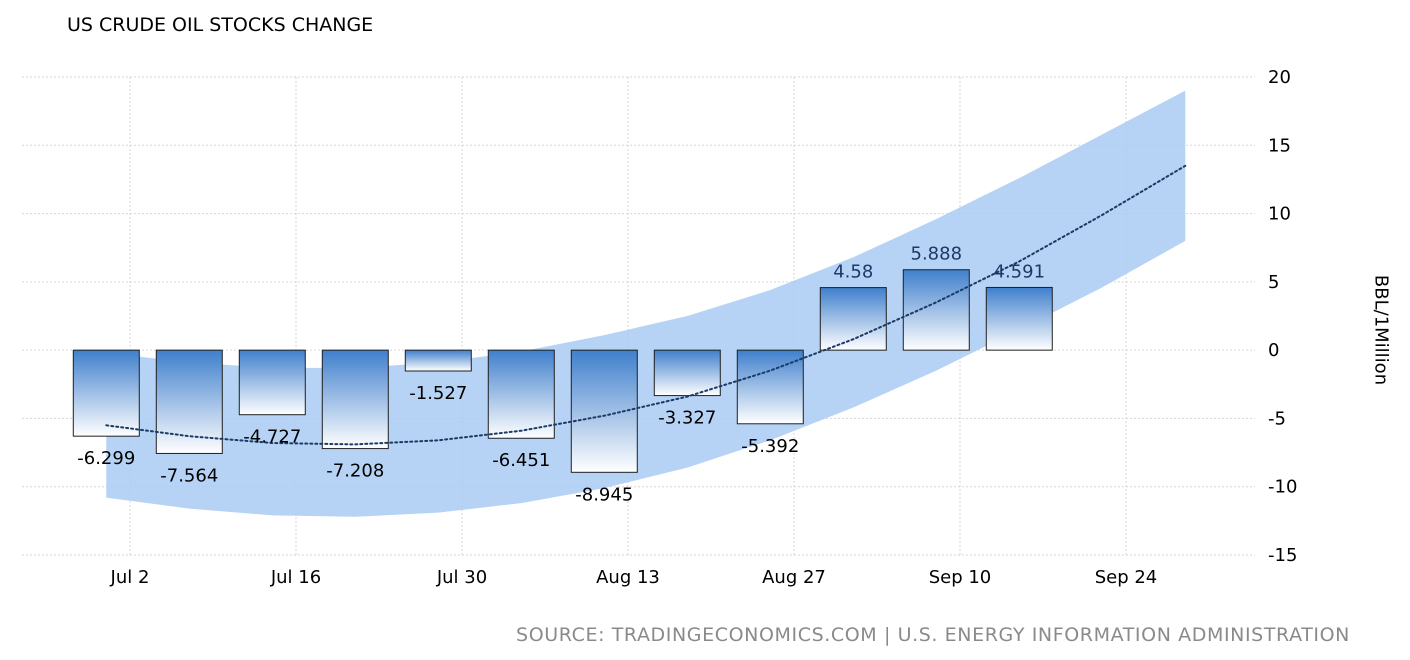 The image size is (1410, 660). Describe the element at coordinates (295, 577) in the screenshot. I see `x-tick-label-1: Jul 16` at that location.